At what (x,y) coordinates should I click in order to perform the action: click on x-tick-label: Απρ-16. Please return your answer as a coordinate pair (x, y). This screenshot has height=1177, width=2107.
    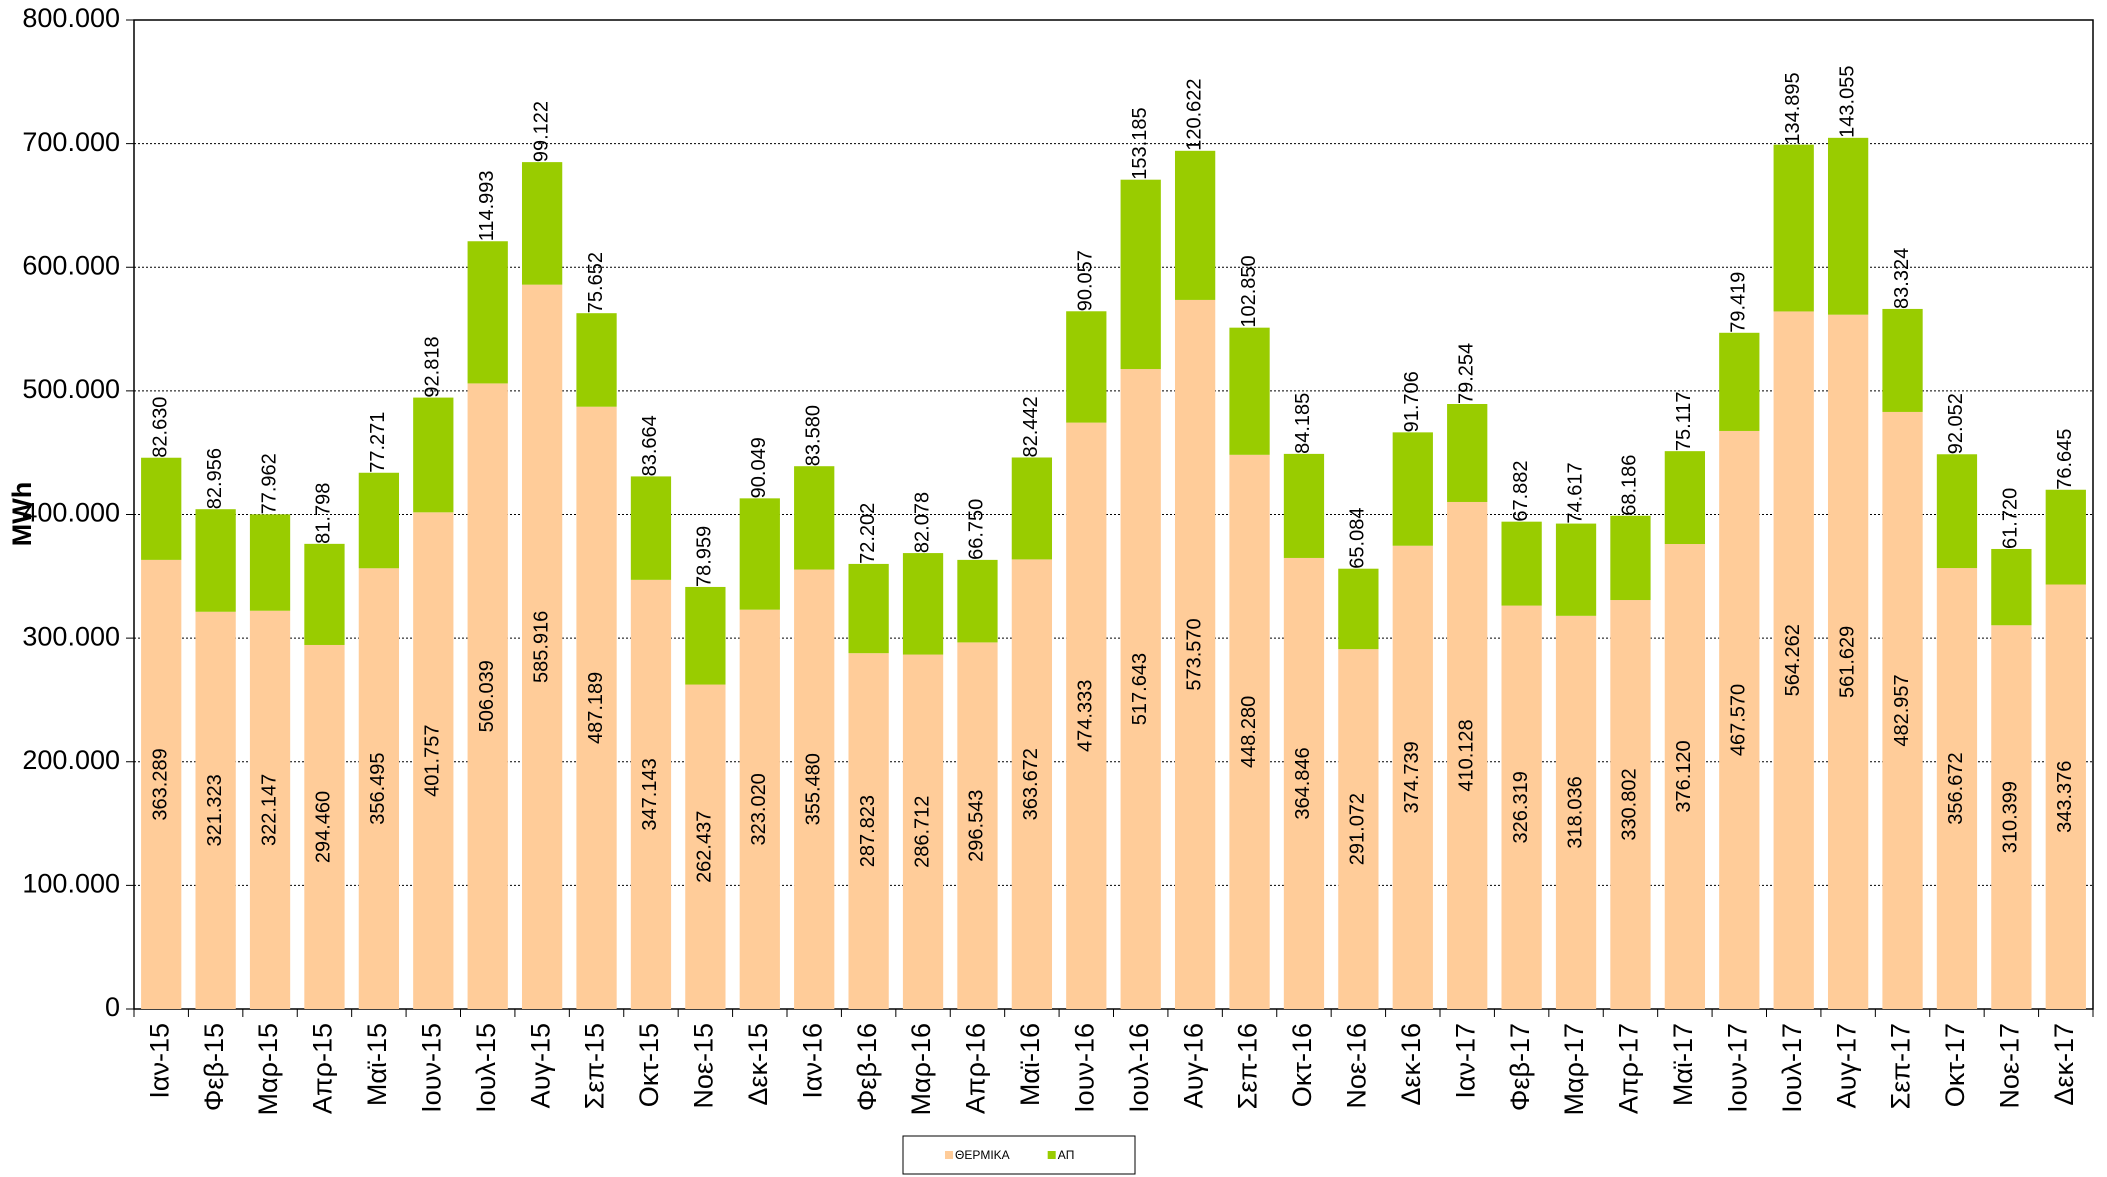
    Looking at the image, I should click on (976, 1068).